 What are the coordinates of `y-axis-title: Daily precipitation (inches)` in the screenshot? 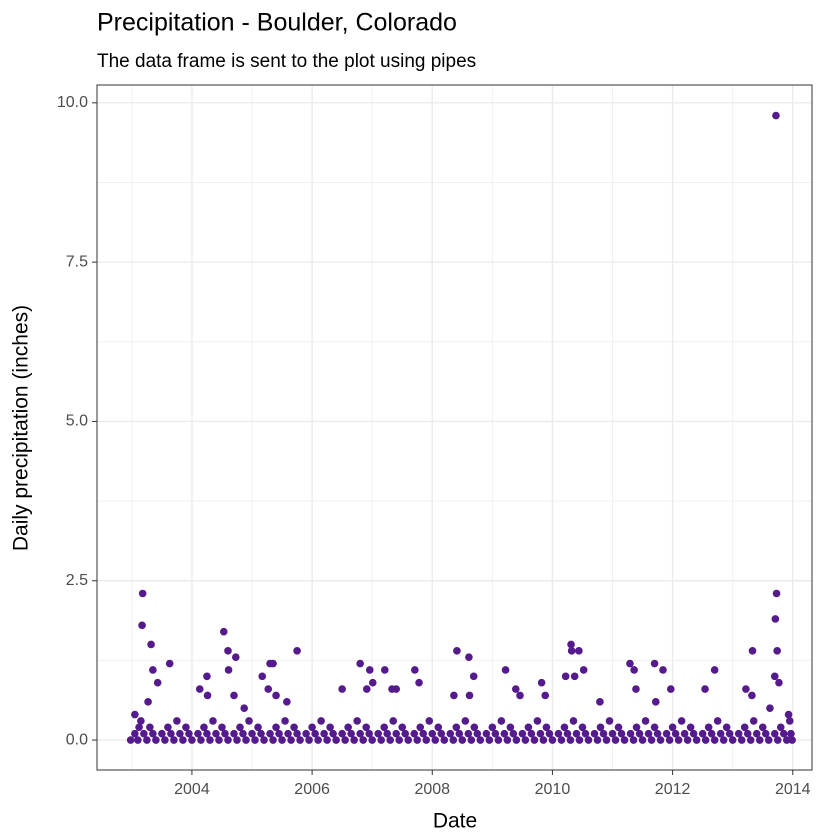 It's located at (21, 428).